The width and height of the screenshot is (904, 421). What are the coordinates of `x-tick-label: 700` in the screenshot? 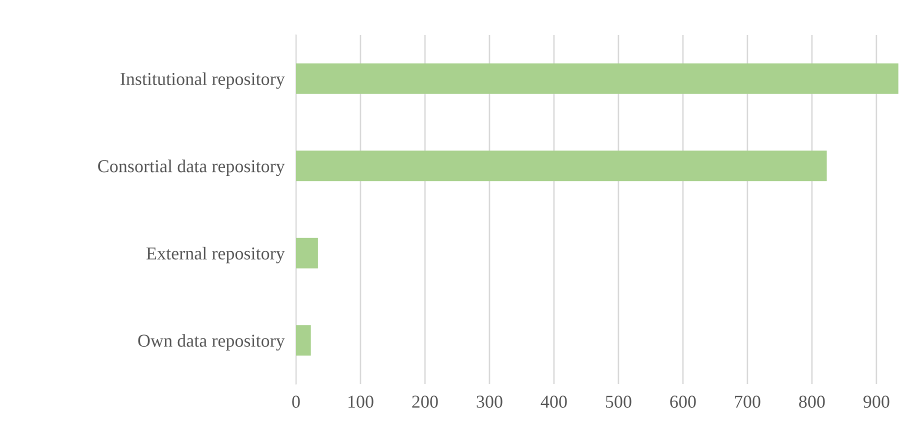 It's located at (747, 402).